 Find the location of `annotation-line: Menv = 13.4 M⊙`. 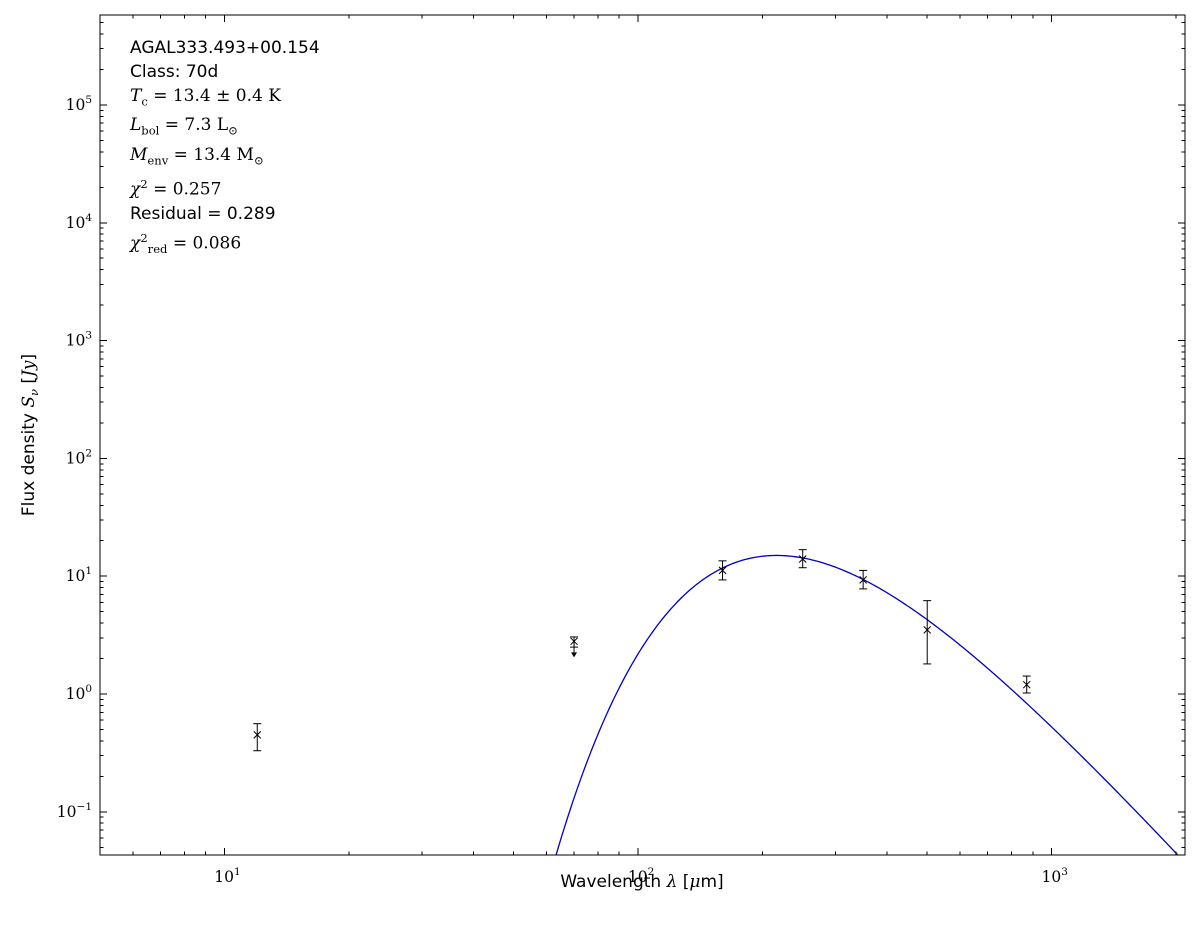

annotation-line: Menv = 13.4 M⊙ is located at coordinates (225, 157).